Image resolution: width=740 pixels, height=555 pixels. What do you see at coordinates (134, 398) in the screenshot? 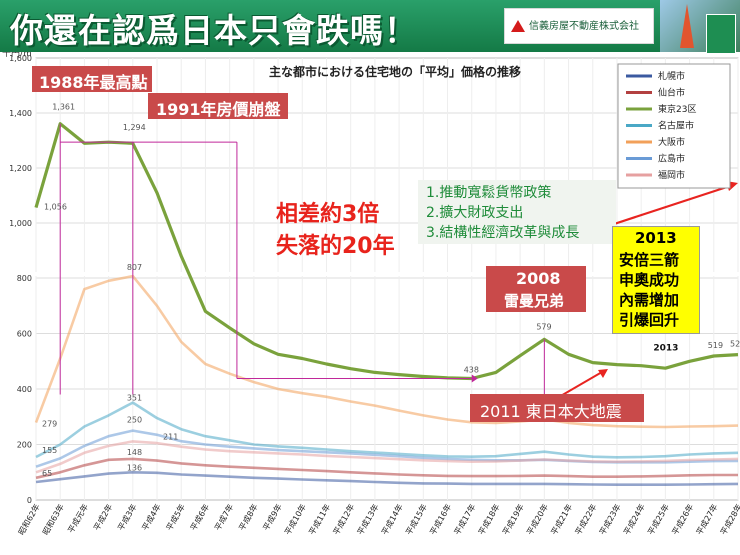
I see `data-label: 351` at bounding box center [134, 398].